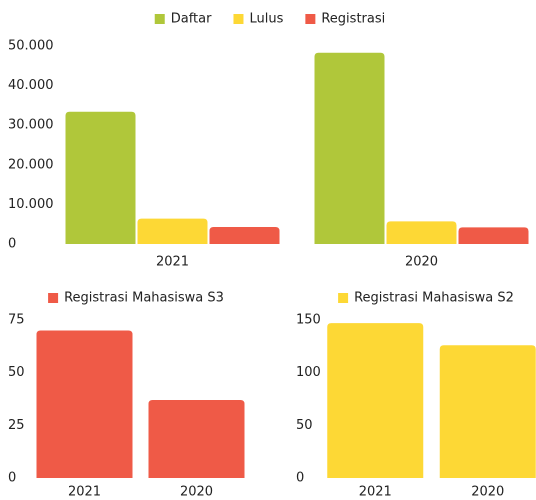 This screenshot has height=500, width=536. What do you see at coordinates (31, 125) in the screenshot?
I see `y-tick-label: 30.000` at bounding box center [31, 125].